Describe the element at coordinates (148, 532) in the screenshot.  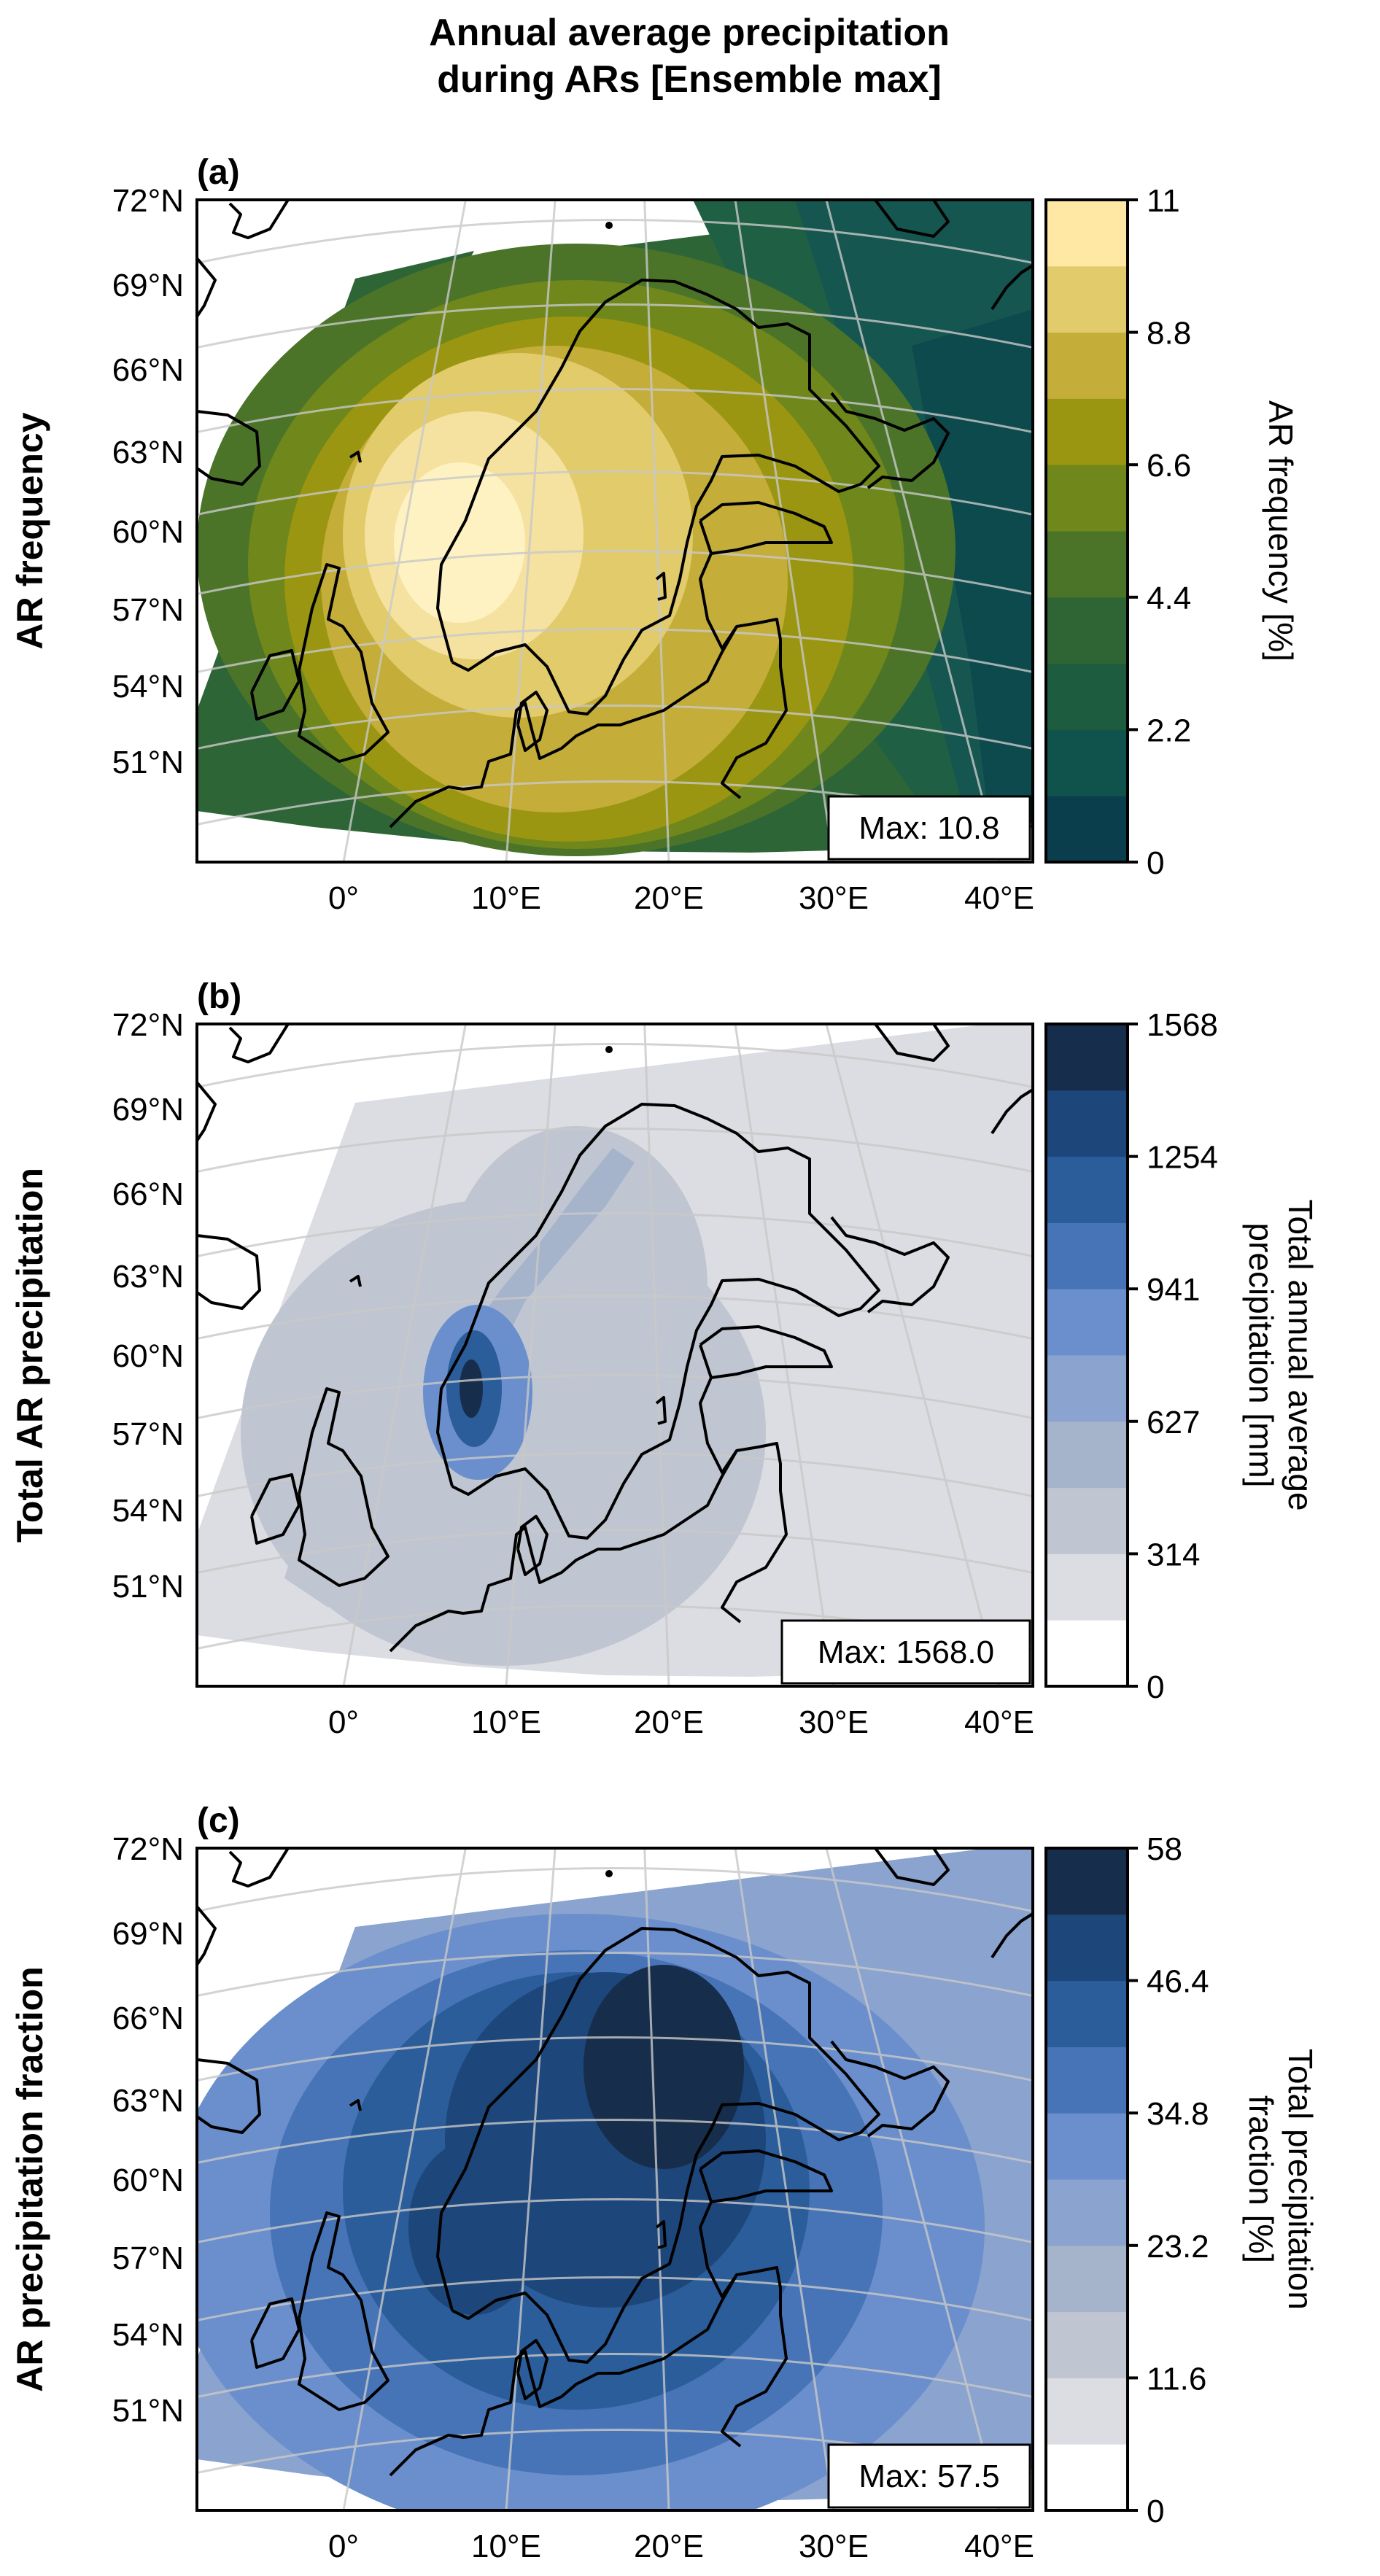
I see `lat-tick-a-4: 60°N` at that location.